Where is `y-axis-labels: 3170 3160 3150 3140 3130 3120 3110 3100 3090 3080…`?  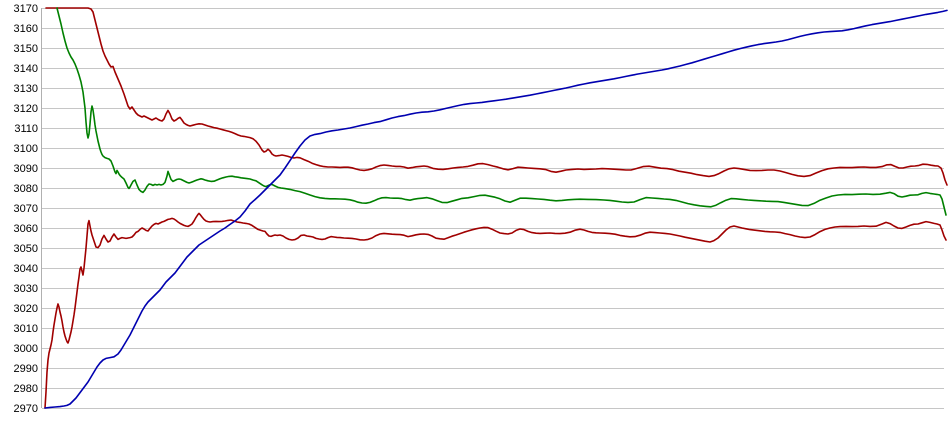
y-axis-labels: 3170 3160 3150 3140 3130 3120 3110 3100 3090 3080… is located at coordinates (26, 209).